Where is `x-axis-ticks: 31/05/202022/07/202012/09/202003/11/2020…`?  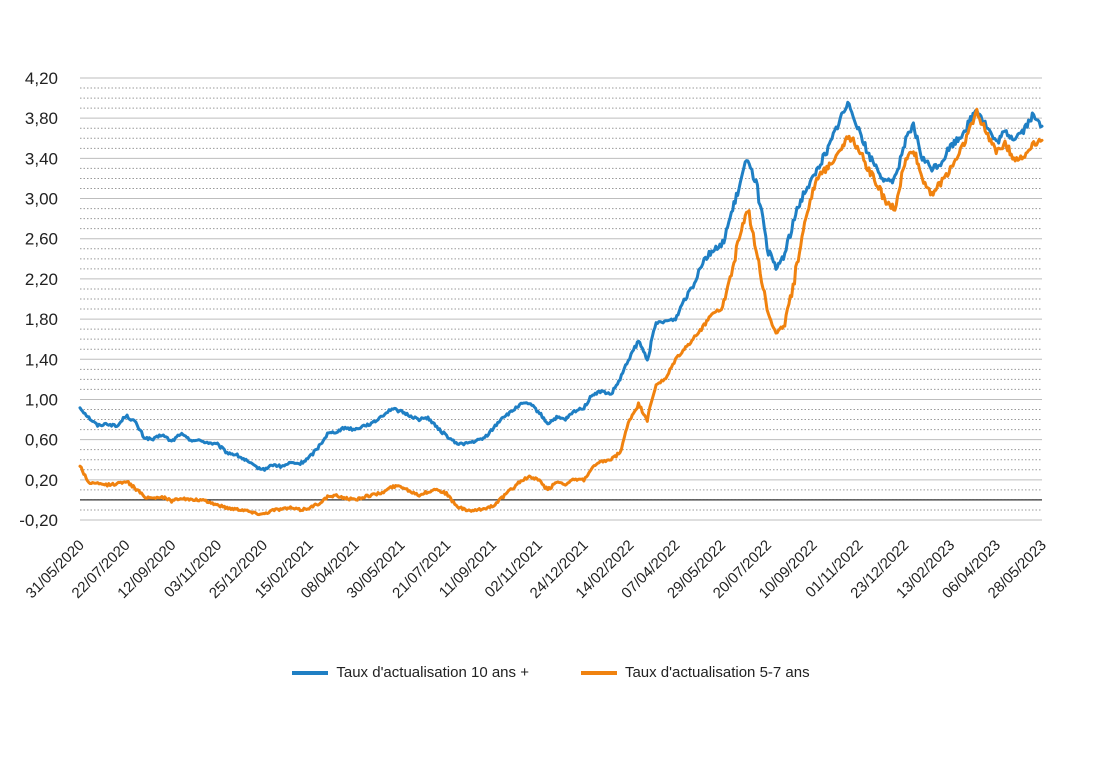
x-axis-ticks: 31/05/202022/07/202012/09/202003/11/2020… is located at coordinates (536, 569).